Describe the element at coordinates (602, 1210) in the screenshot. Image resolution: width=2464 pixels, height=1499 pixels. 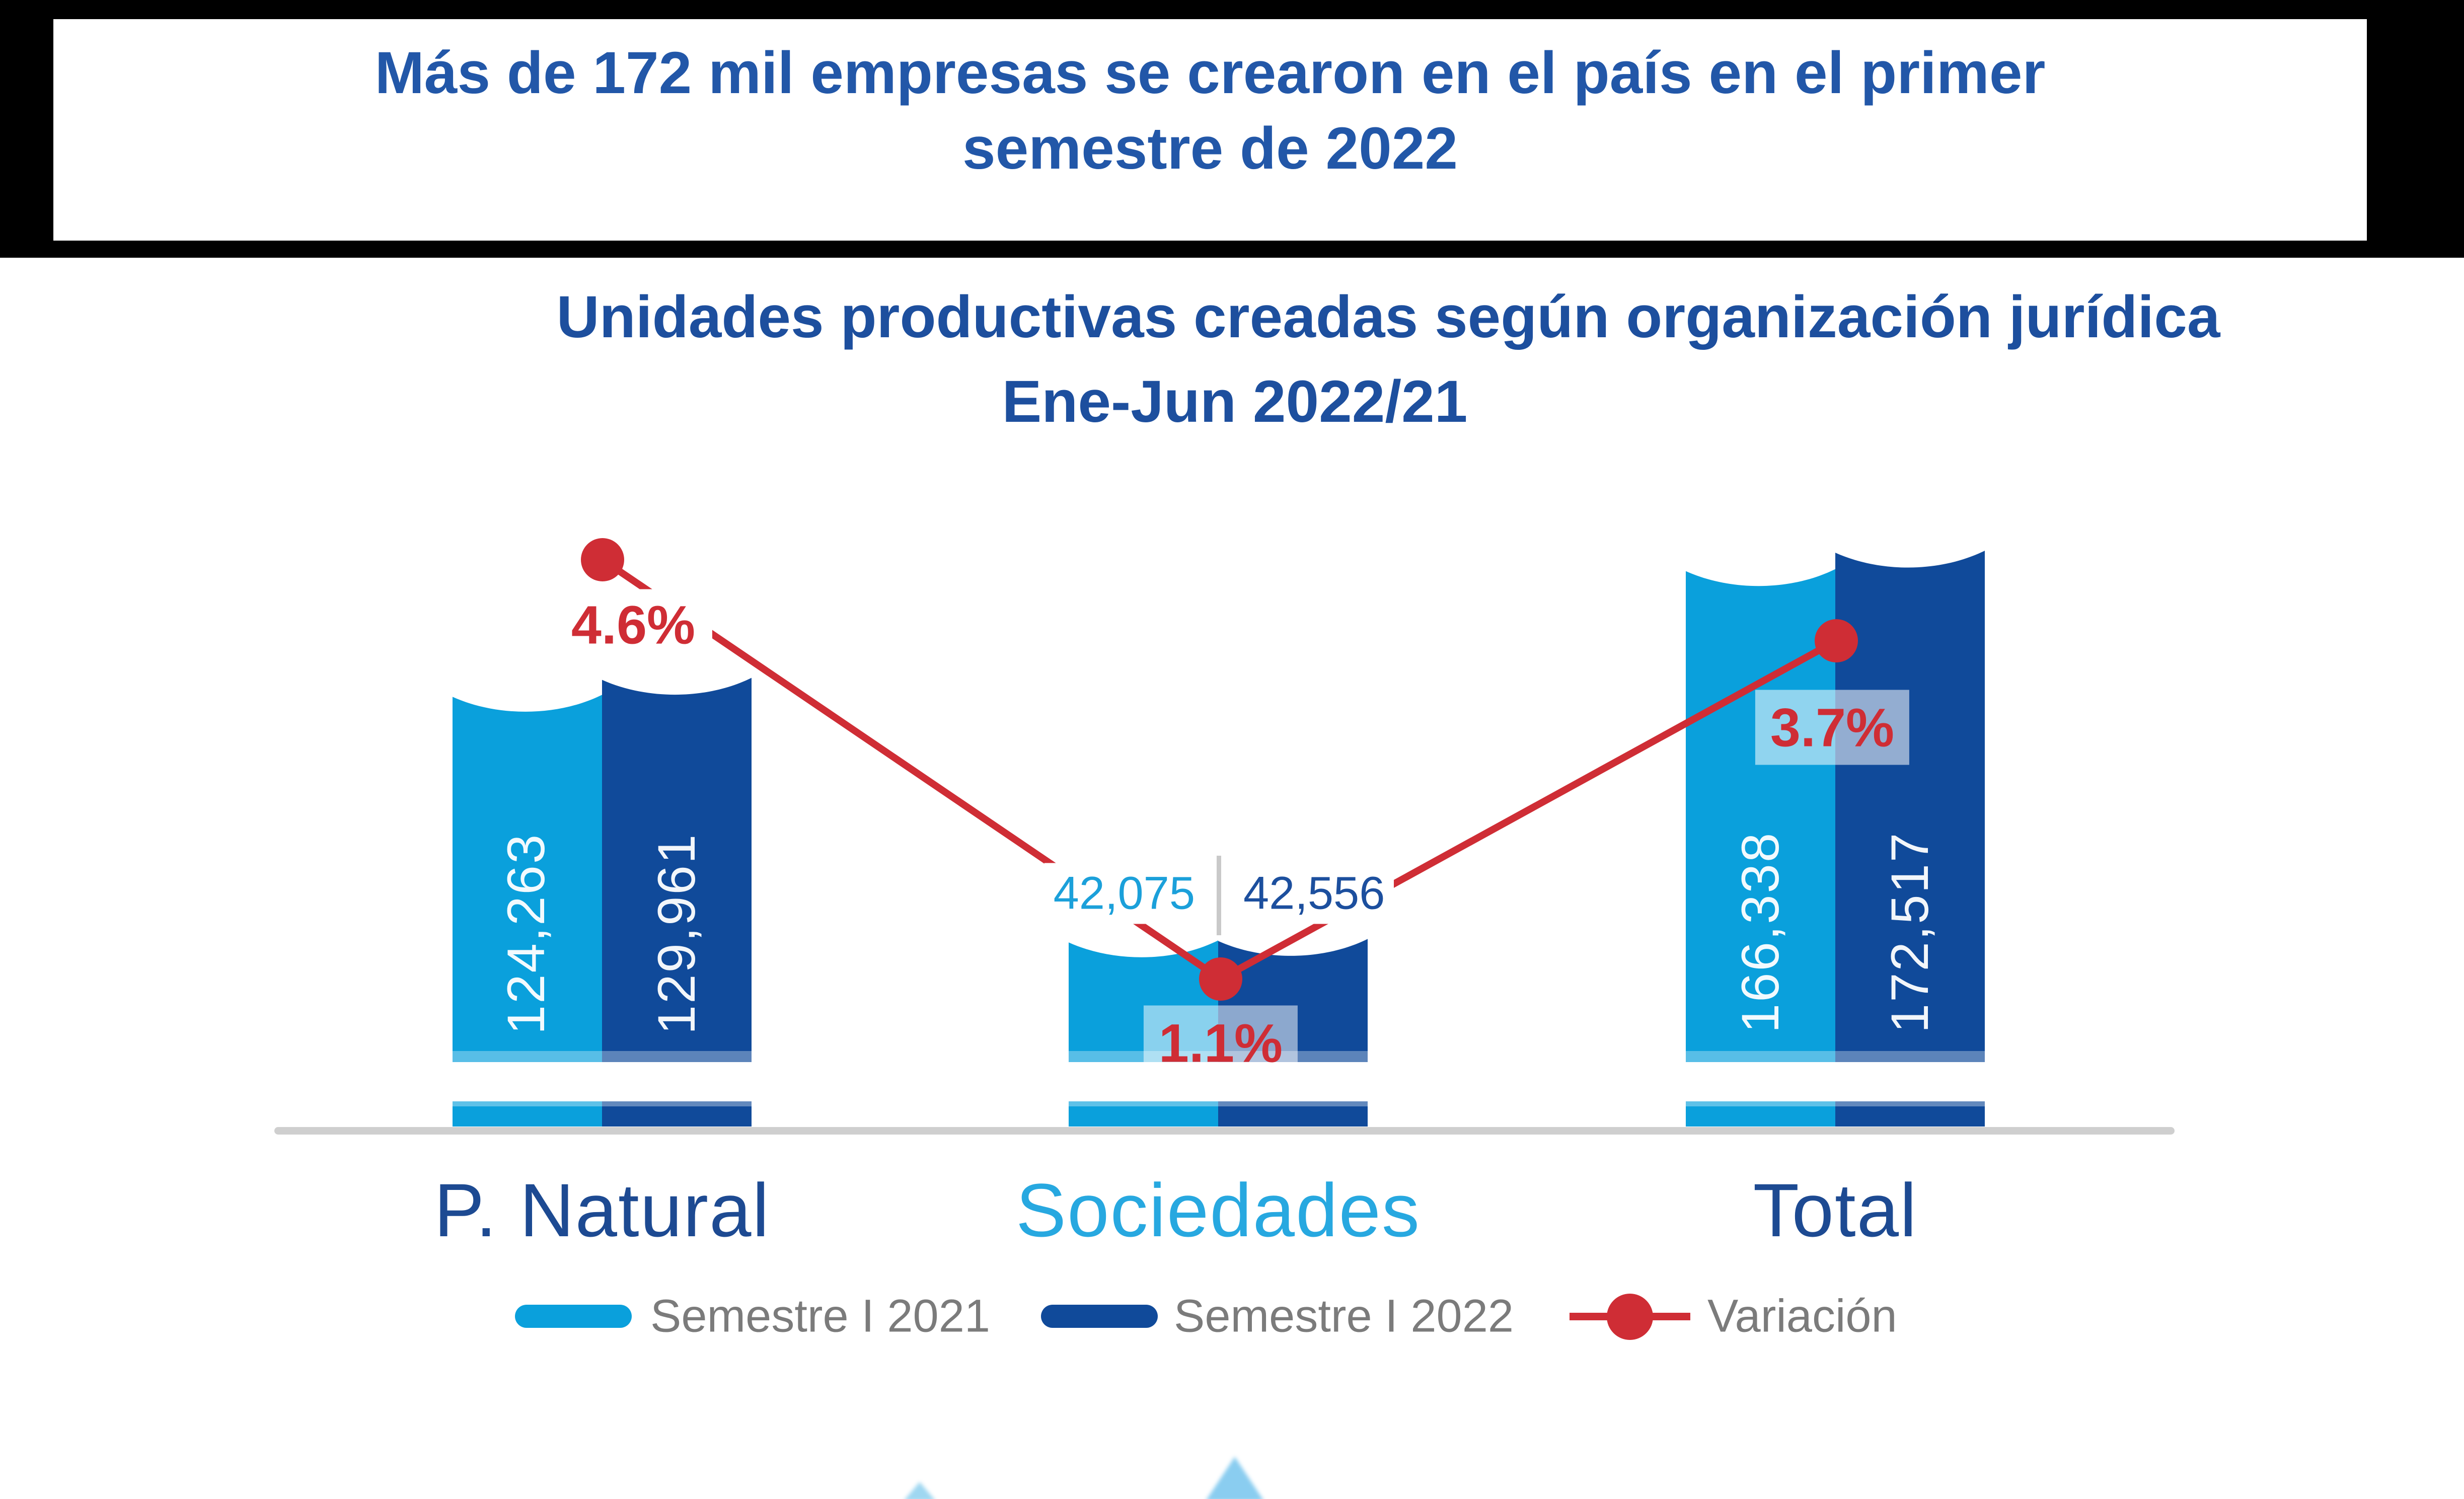
I see `category-label-p-natural: P. Natural` at that location.